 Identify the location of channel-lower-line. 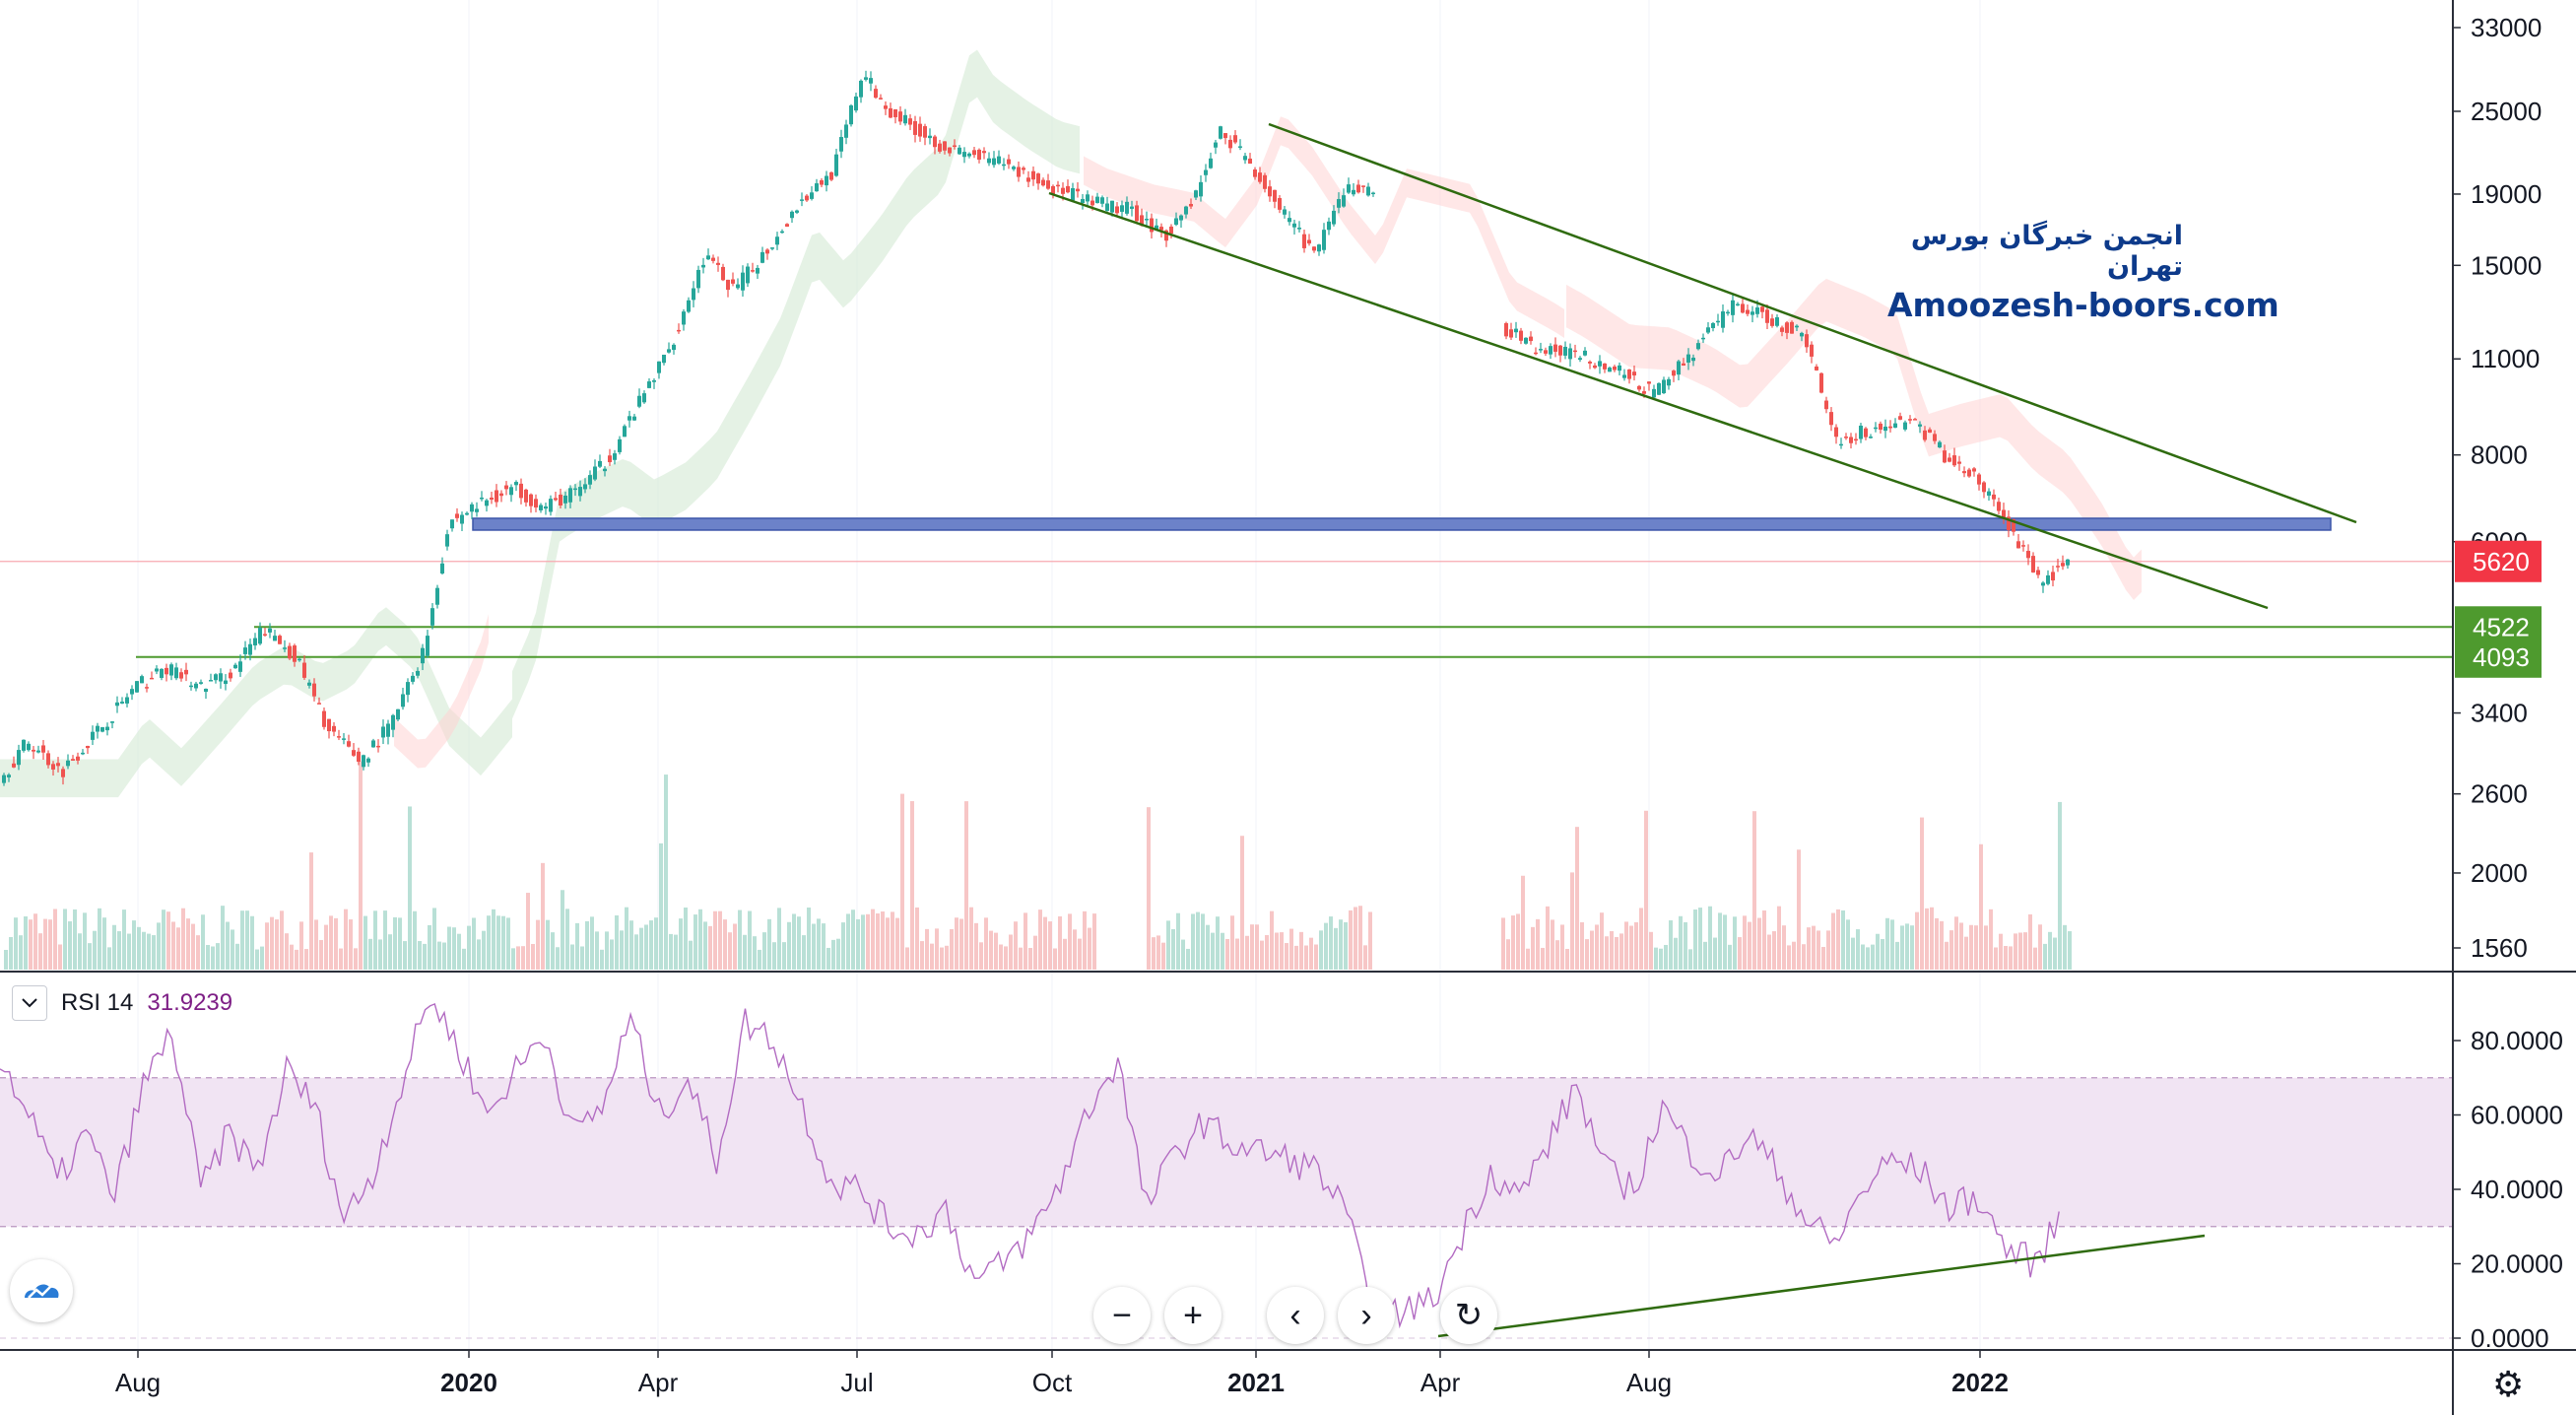
(1659, 400).